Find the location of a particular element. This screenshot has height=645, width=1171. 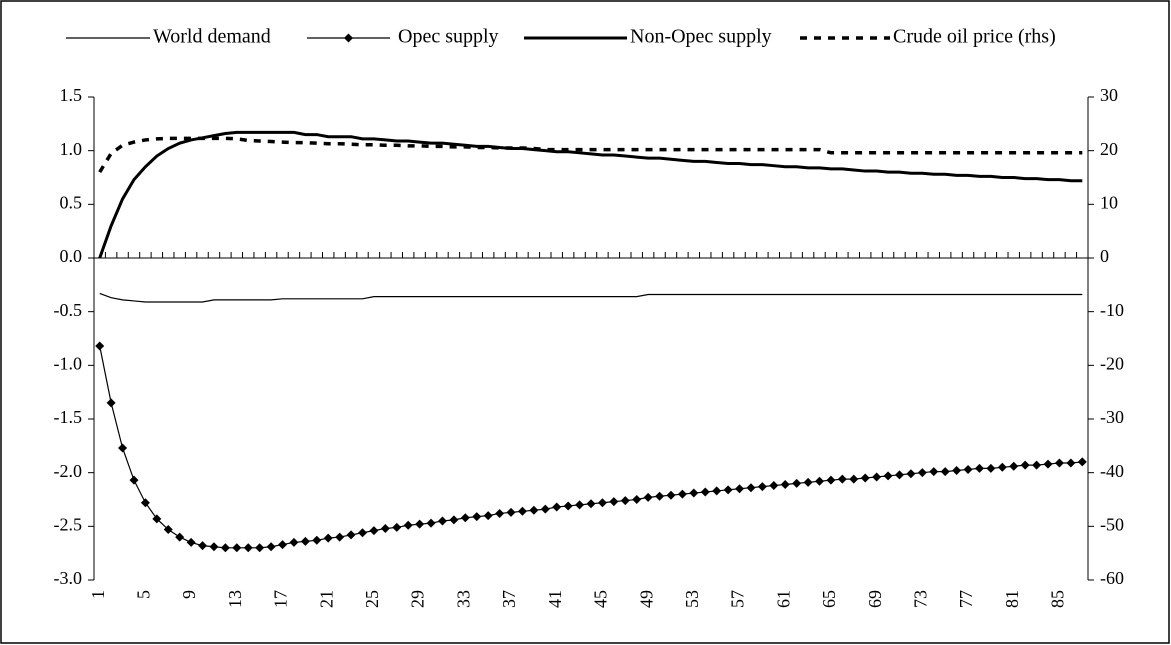

y-tick-label: -3.0 is located at coordinates (68, 578).